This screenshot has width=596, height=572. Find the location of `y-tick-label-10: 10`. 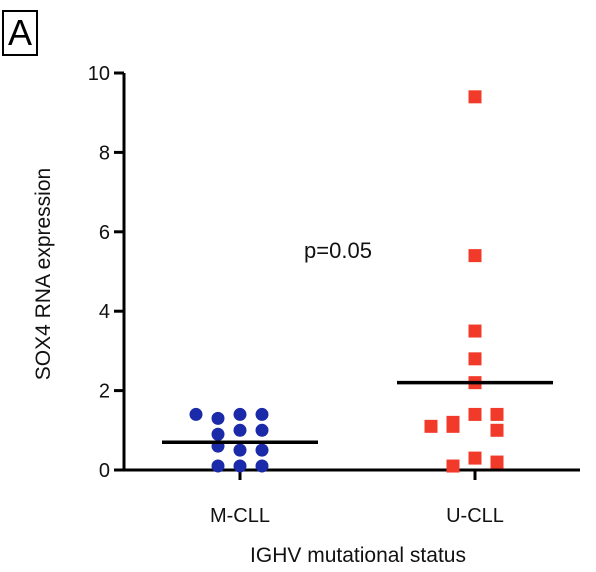

y-tick-label-10: 10 is located at coordinates (99, 74).